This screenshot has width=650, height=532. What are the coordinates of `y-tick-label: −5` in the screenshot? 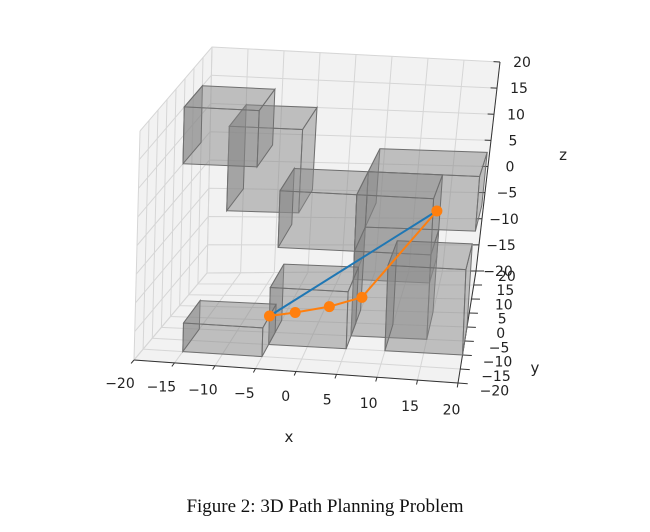 It's located at (499, 348).